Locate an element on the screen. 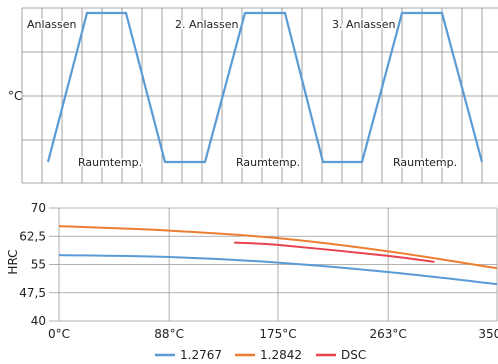 The image size is (498, 364). x-tick-label: 175°C is located at coordinates (277, 334).